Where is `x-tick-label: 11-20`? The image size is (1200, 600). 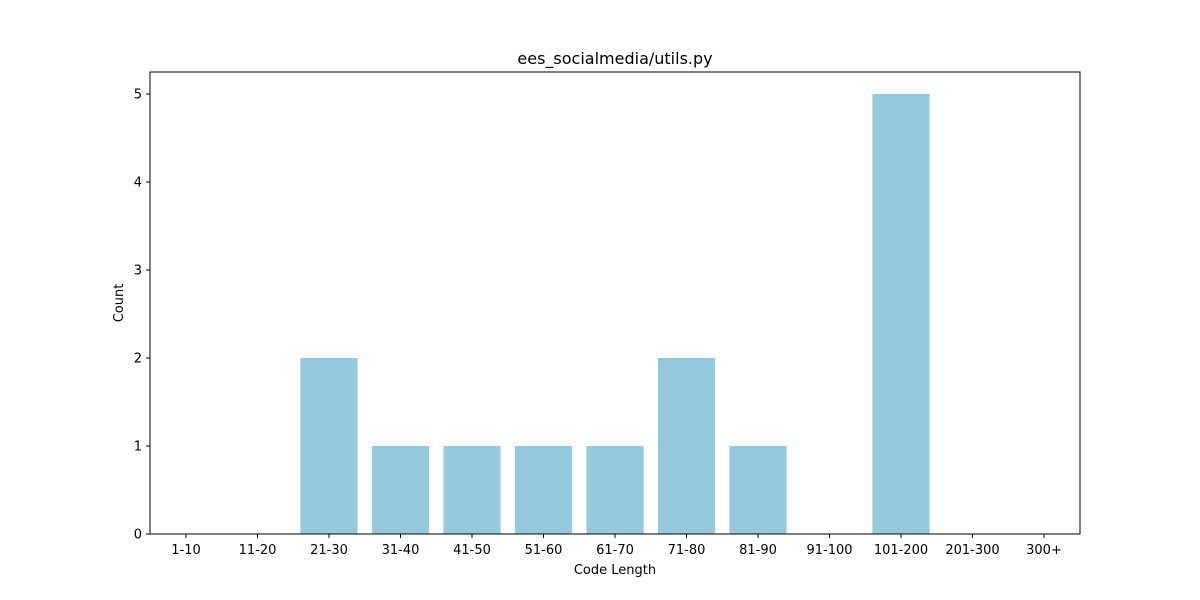 x-tick-label: 11-20 is located at coordinates (258, 550).